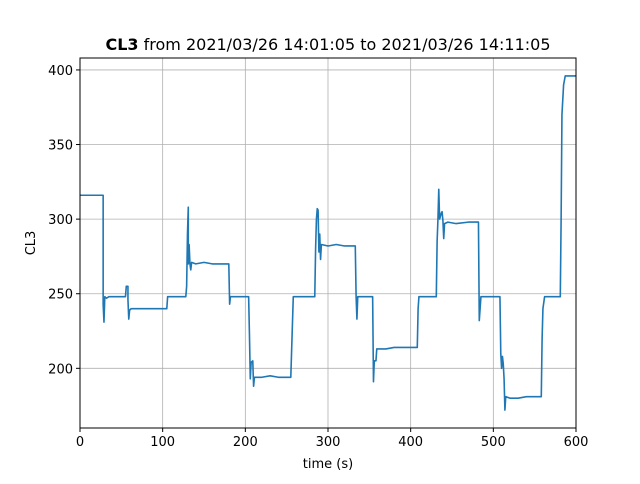  What do you see at coordinates (60, 295) in the screenshot?
I see `y-tick-label: 250` at bounding box center [60, 295].